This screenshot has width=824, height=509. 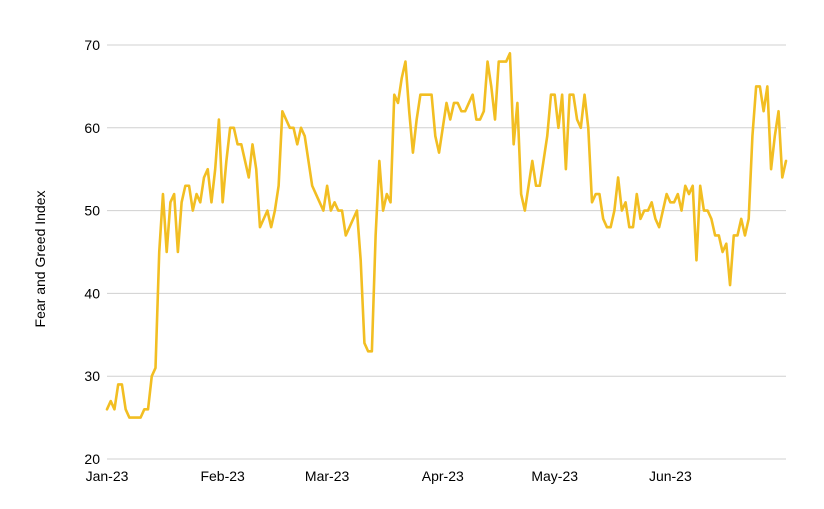 I want to click on y-tick-label: 60, so click(x=92, y=128).